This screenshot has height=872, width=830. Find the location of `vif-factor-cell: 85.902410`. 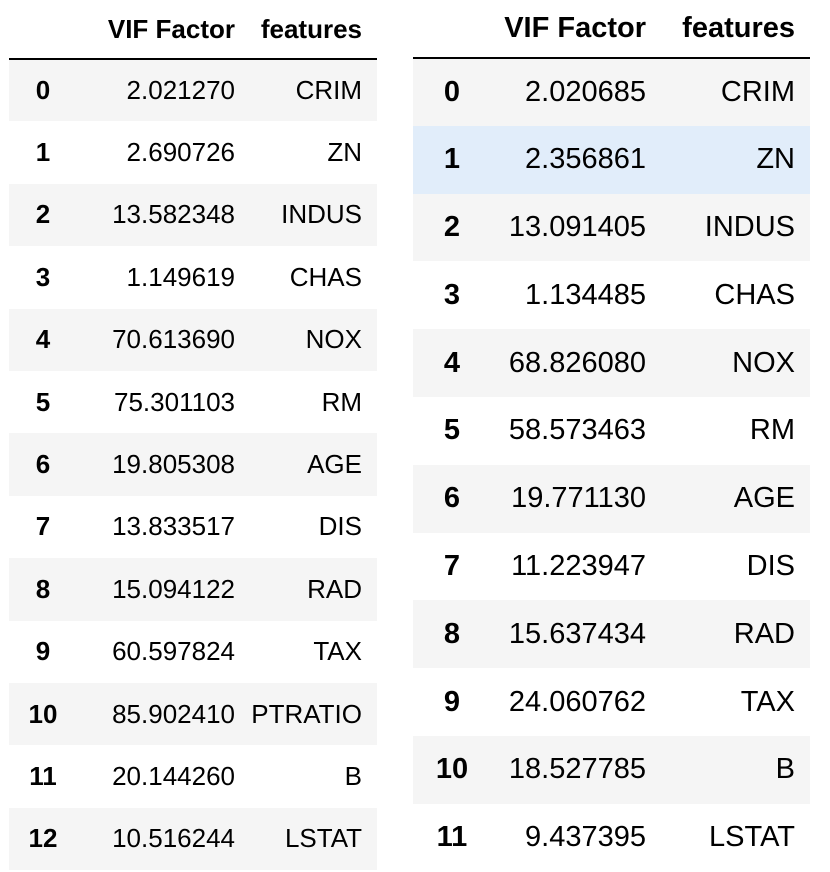

vif-factor-cell: 85.902410 is located at coordinates (173, 713).